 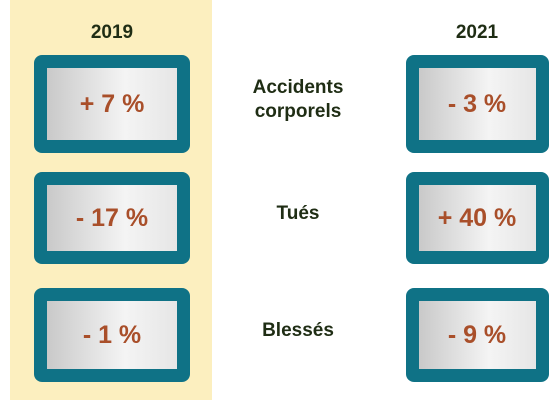 I want to click on value-text: + 40 %, so click(x=477, y=218).